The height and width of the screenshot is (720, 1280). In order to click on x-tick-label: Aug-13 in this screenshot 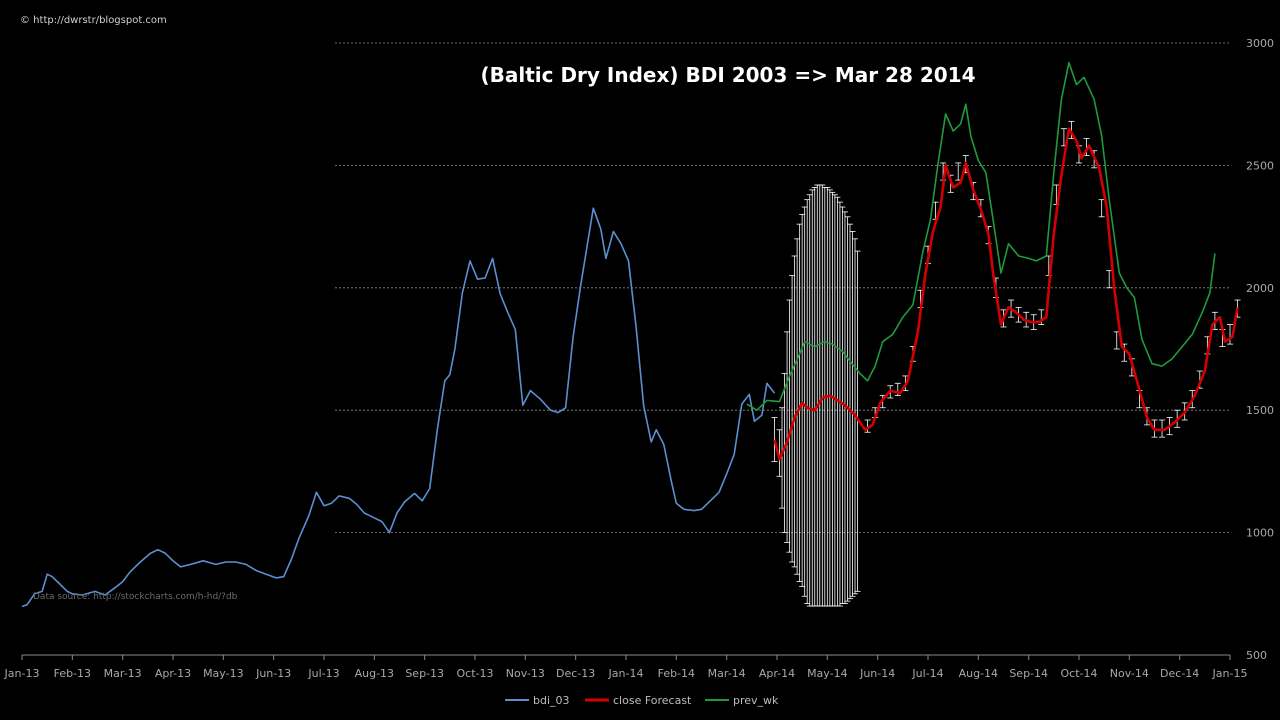, I will do `click(374, 673)`.